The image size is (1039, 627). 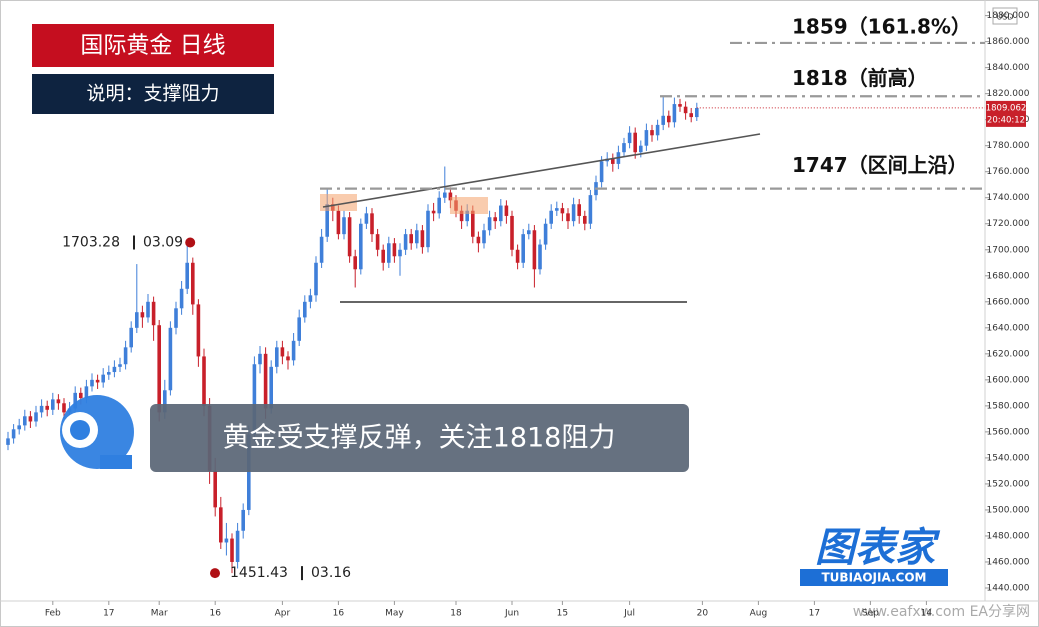 What do you see at coordinates (861, 113) in the screenshot?
I see `last-price: 1809.062 20:40:12` at bounding box center [861, 113].